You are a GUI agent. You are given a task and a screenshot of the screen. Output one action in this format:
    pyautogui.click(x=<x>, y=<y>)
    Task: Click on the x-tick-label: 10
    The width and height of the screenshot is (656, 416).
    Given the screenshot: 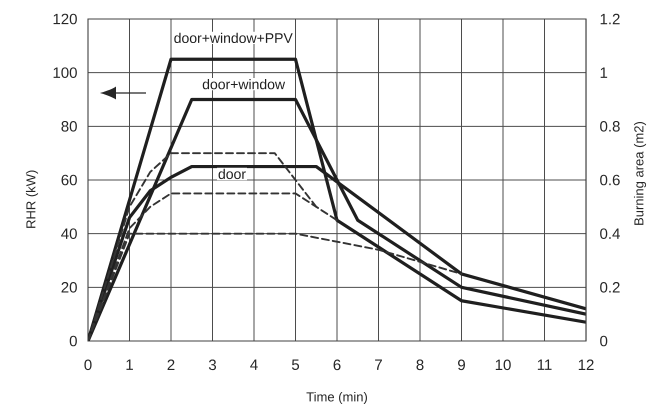 What is the action you would take?
    pyautogui.click(x=503, y=365)
    